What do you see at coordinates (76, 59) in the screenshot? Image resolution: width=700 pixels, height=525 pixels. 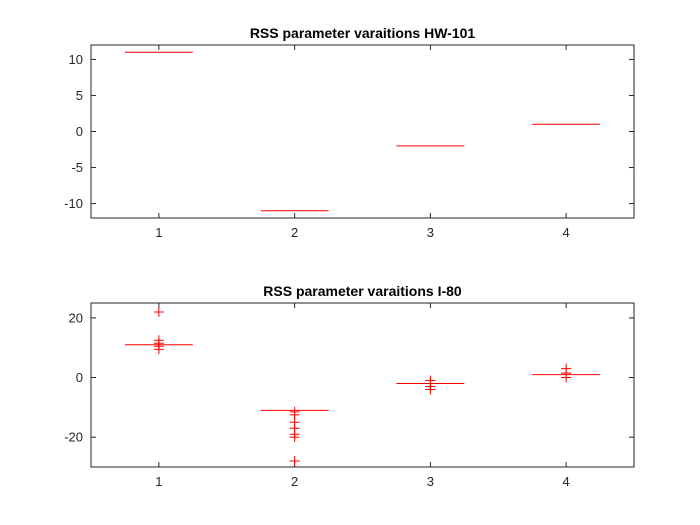 I see `y-tick-label: 10` at bounding box center [76, 59].